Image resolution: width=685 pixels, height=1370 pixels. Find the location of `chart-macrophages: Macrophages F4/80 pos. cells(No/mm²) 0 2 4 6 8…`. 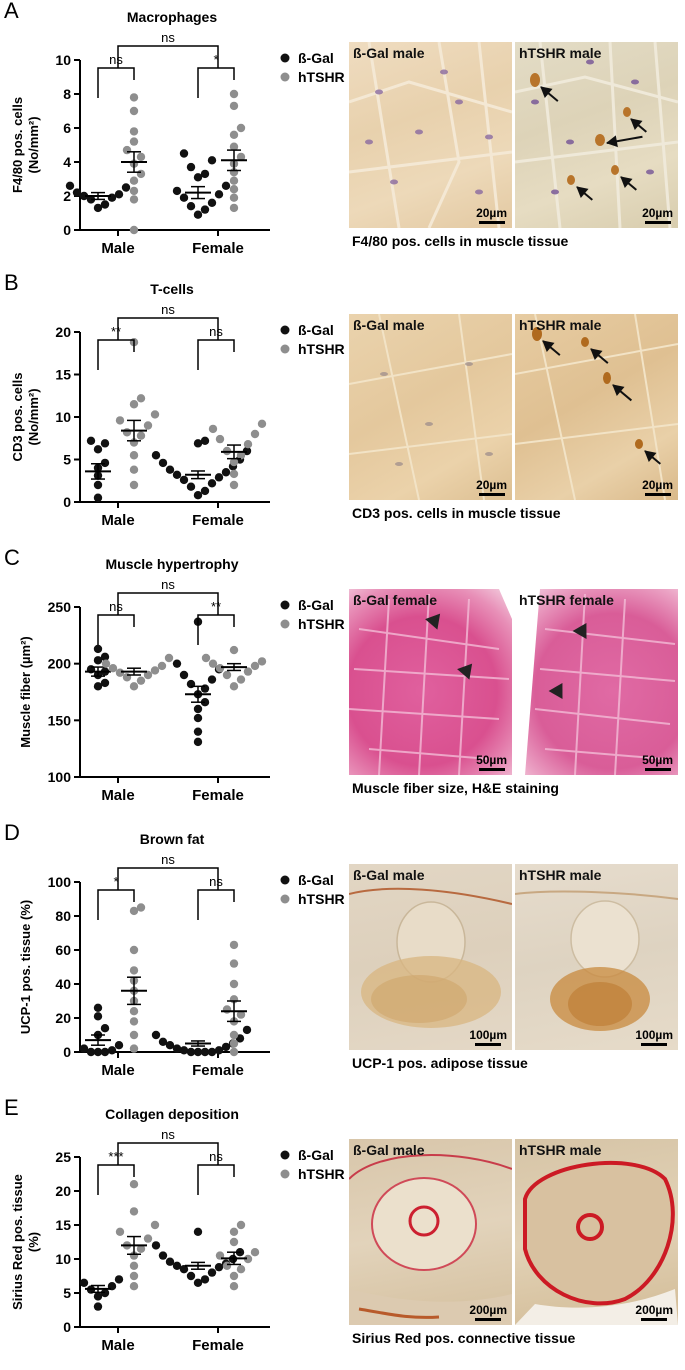

chart-macrophages: Macrophages F4/80 pos. cells(No/mm²) 0 2 4 6 8… is located at coordinates (177, 133).